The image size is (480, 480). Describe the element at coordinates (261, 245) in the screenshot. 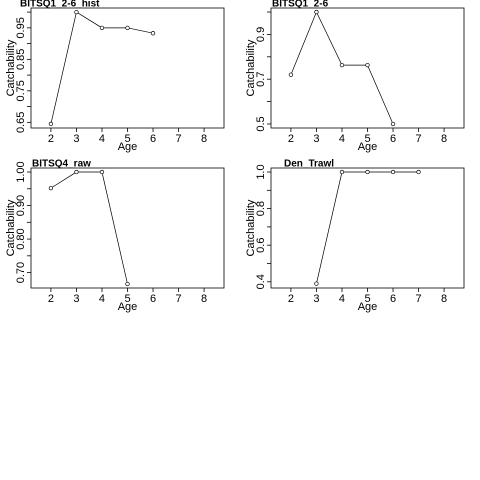

I see `y-tick-label: 0.6` at that location.